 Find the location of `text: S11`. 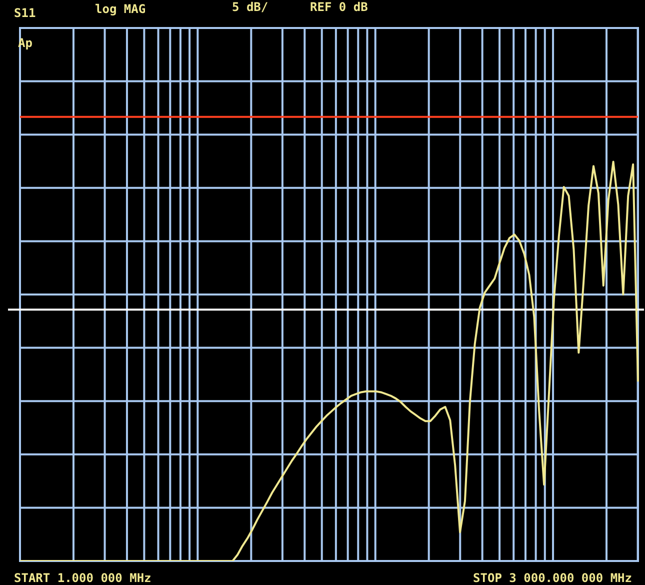

text: S11 is located at coordinates (25, 13).